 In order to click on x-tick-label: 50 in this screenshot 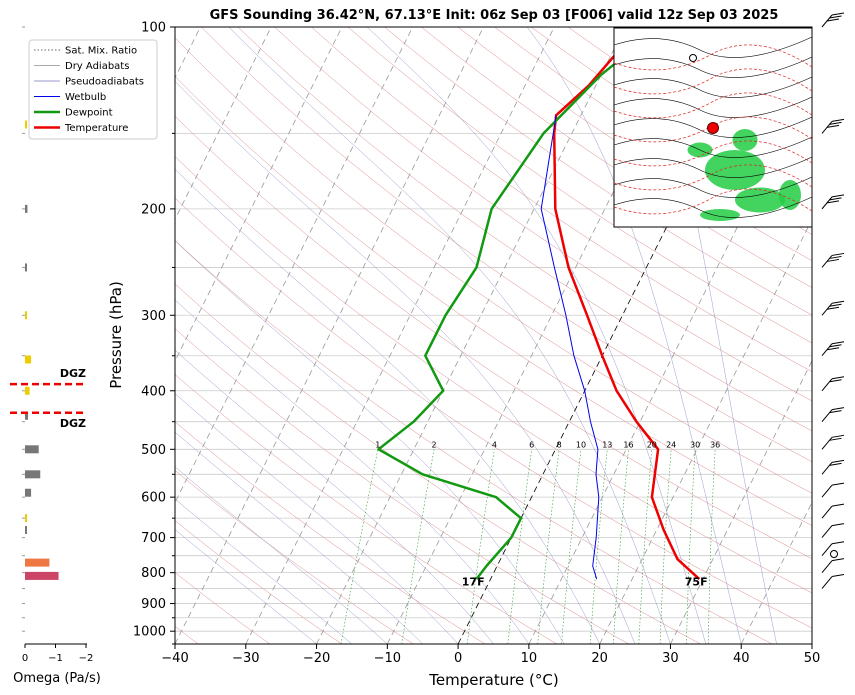, I will do `click(812, 658)`.